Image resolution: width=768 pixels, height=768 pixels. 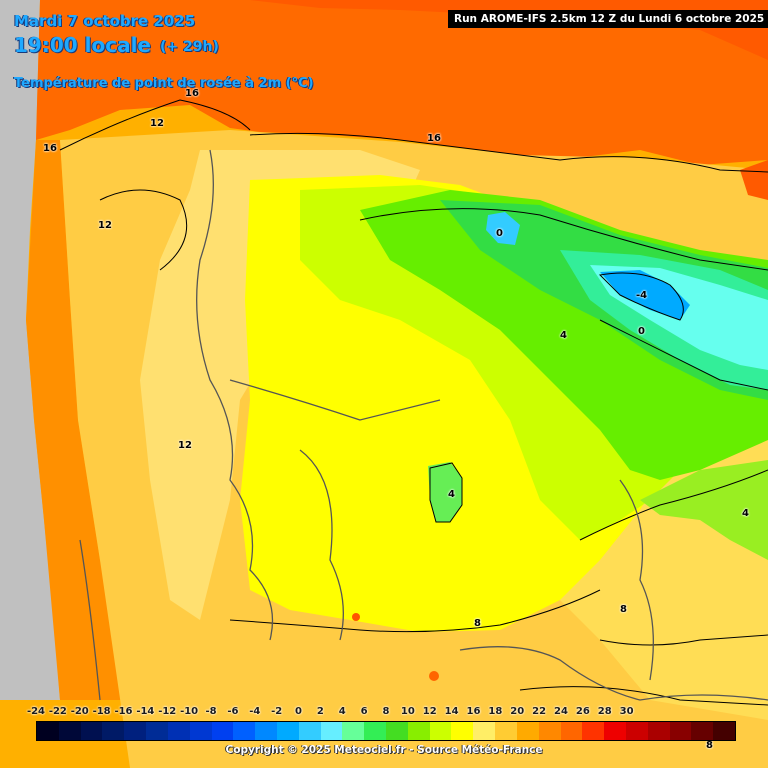 What do you see at coordinates (105, 21) in the screenshot?
I see `forecast-date: Mardi 7 octobre 2025` at bounding box center [105, 21].